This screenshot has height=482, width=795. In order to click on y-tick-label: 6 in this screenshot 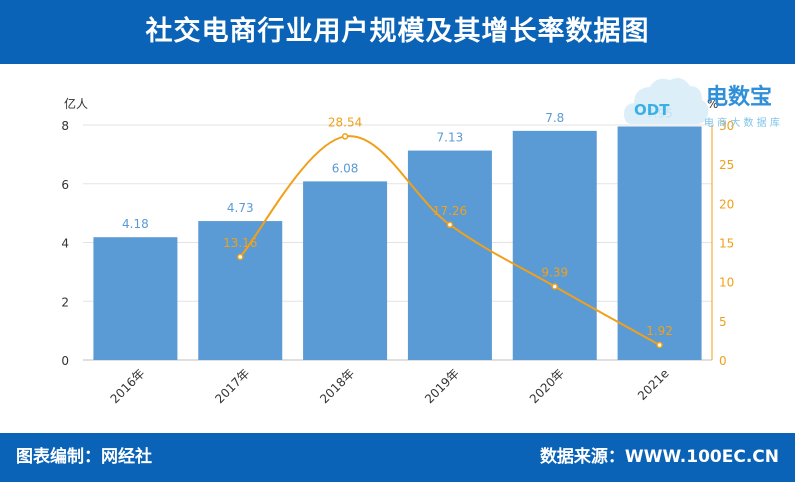, I will do `click(65, 185)`.